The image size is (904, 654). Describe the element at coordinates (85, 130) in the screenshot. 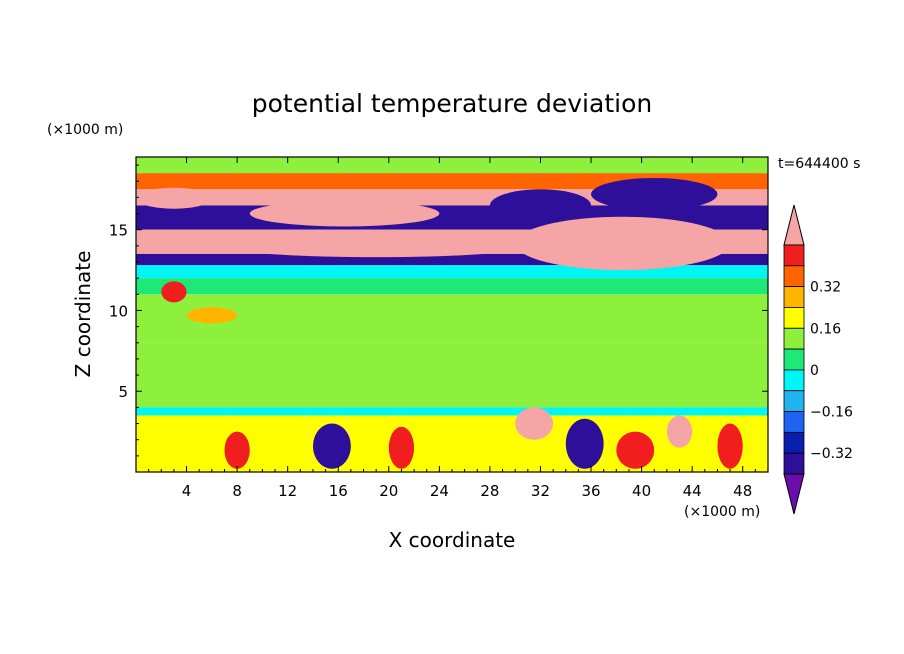

I see `y-unit-label: (×1000 m)` at that location.